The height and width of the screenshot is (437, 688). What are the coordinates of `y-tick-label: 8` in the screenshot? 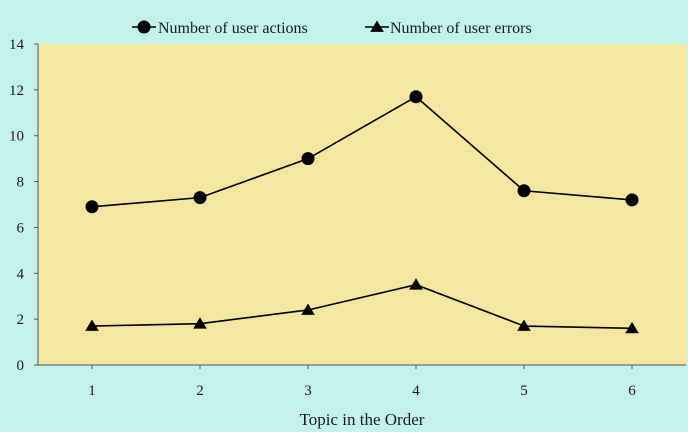 It's located at (21, 183).